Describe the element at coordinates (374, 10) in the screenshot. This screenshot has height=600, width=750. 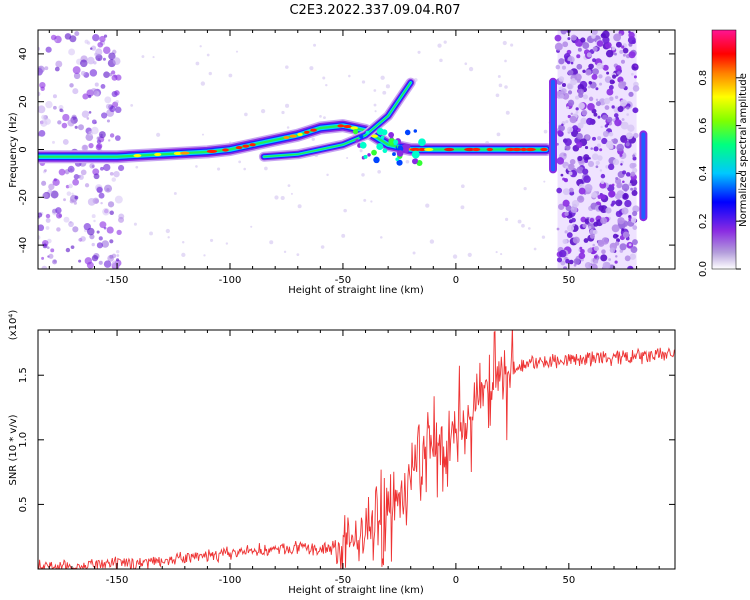
I see `chart-title: C2E3.2022.337.09.04.R07` at that location.